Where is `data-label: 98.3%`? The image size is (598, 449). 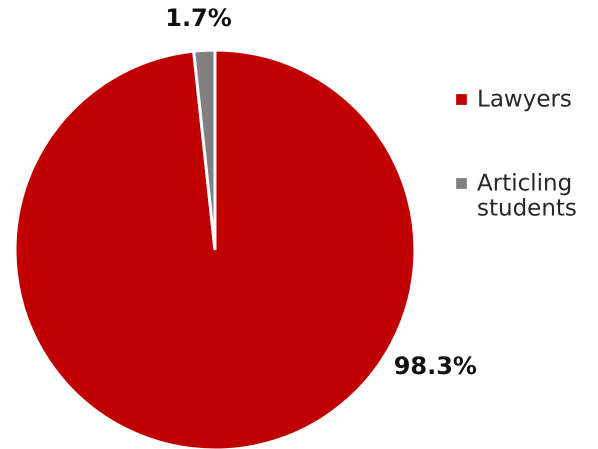
data-label: 98.3% is located at coordinates (435, 366).